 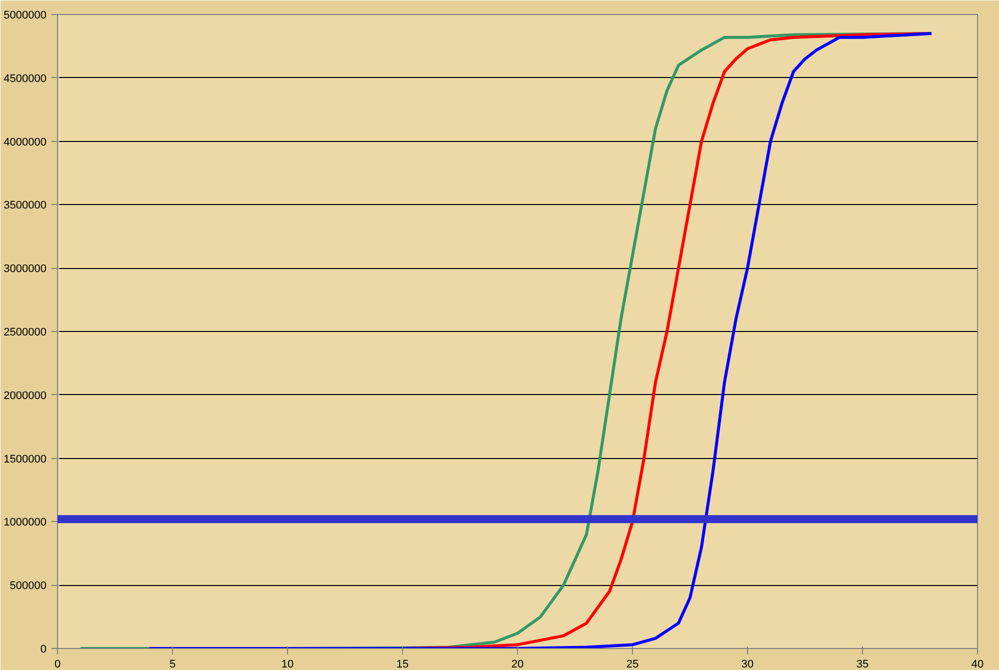 What do you see at coordinates (632, 664) in the screenshot?
I see `x-tick-label: 25` at bounding box center [632, 664].